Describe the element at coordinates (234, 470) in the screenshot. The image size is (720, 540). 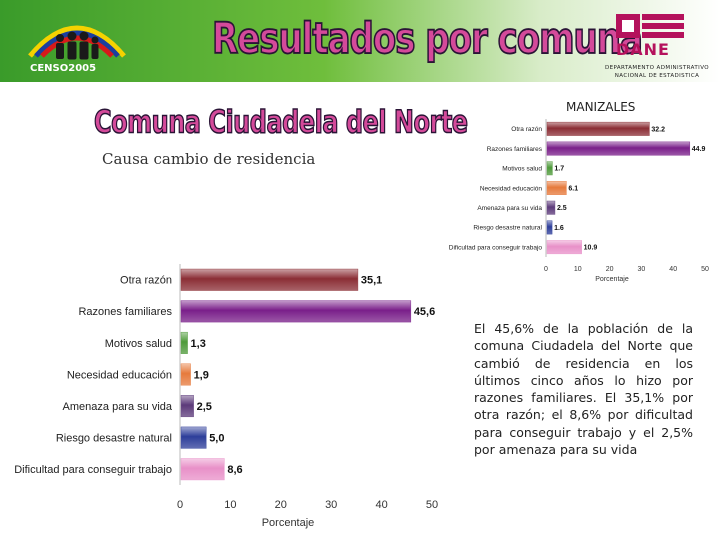
I see `value-label: 8,6` at that location.